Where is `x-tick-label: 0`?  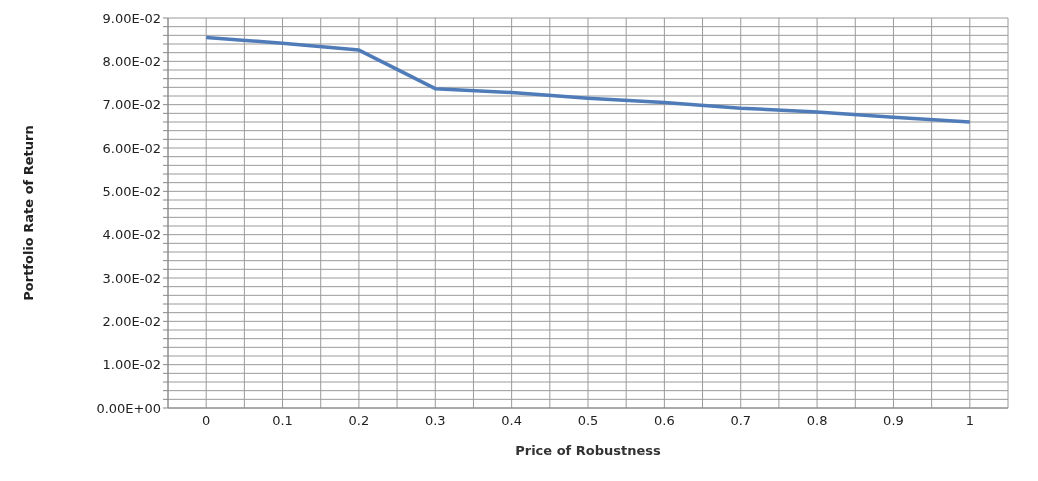 x-tick-label: 0 is located at coordinates (206, 421).